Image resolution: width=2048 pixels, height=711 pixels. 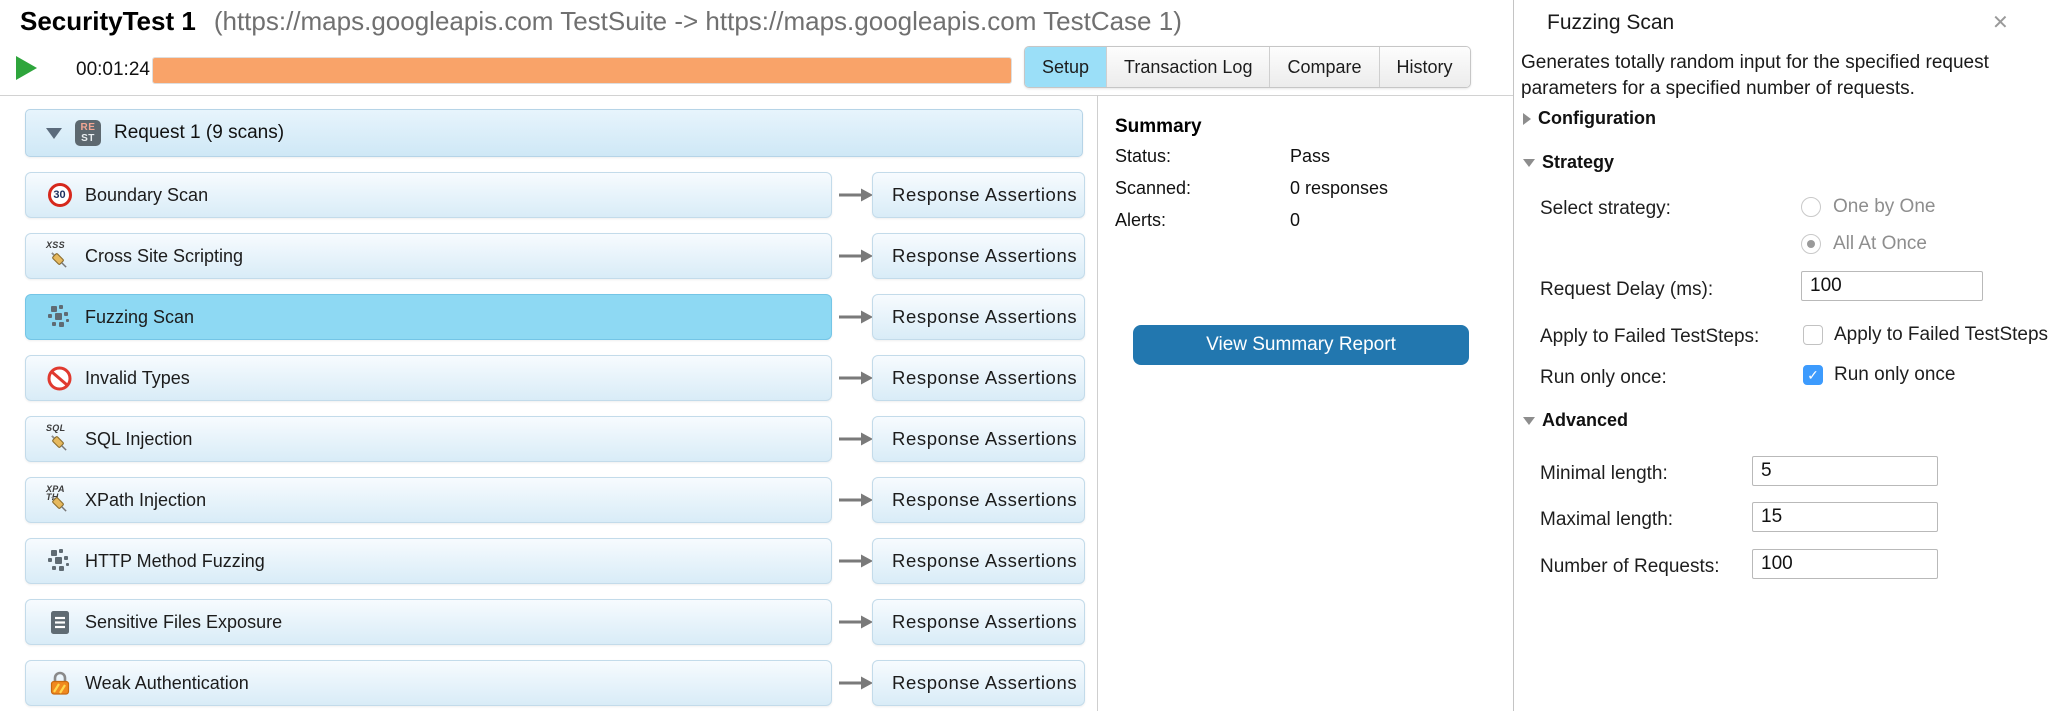 What do you see at coordinates (1813, 375) in the screenshot?
I see `checkbox-icon: ✓` at bounding box center [1813, 375].